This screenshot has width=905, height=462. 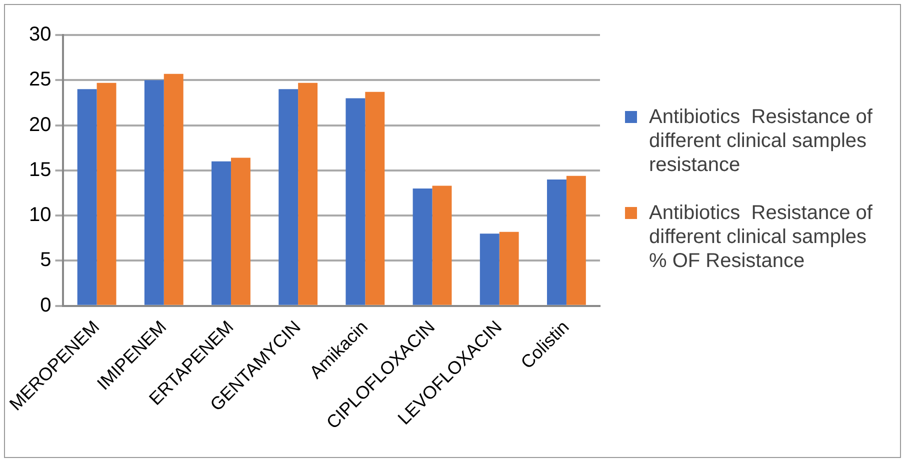 I want to click on legend-label: Antibiotics Resistance of different clinical samples resistance, so click(x=761, y=141).